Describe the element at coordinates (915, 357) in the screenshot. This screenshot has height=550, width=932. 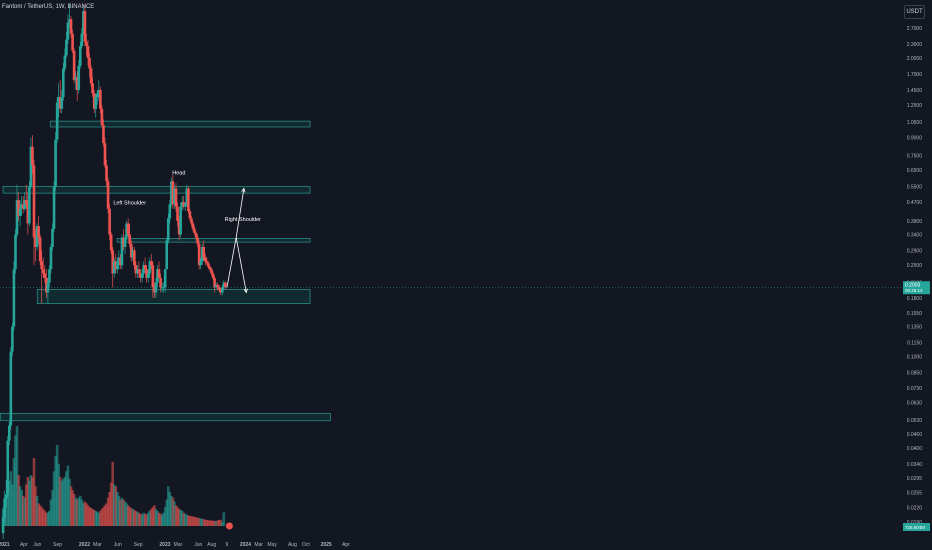
I see `price-tick-label: 0.1000` at that location.